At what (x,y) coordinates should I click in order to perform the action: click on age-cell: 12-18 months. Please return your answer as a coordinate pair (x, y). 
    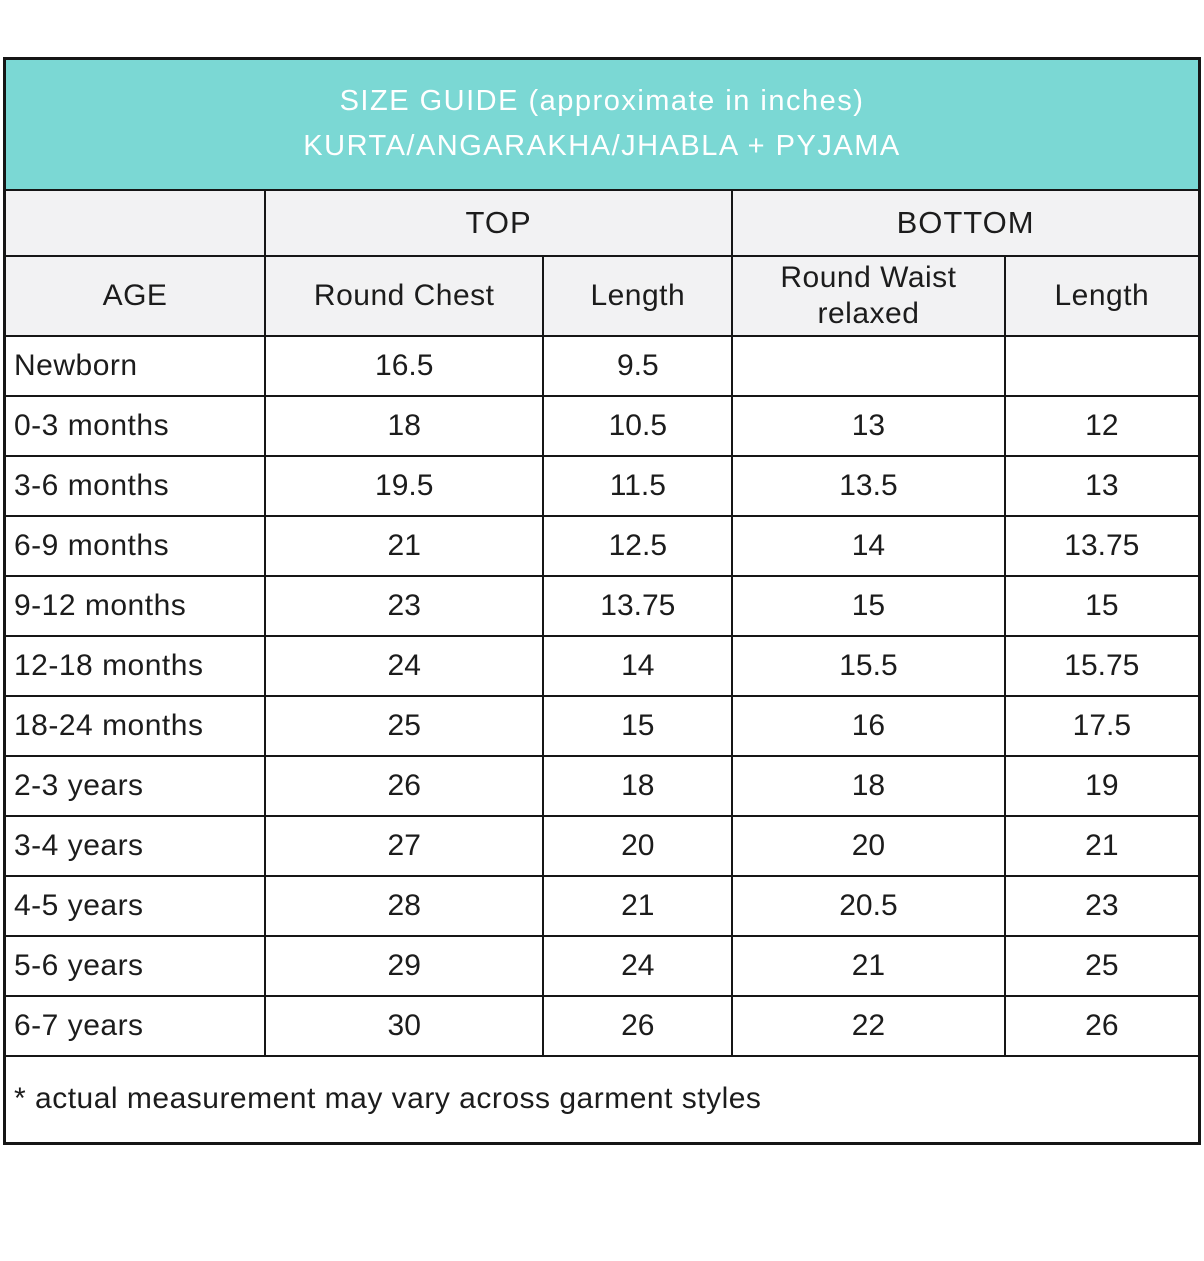
    Looking at the image, I should click on (134, 665).